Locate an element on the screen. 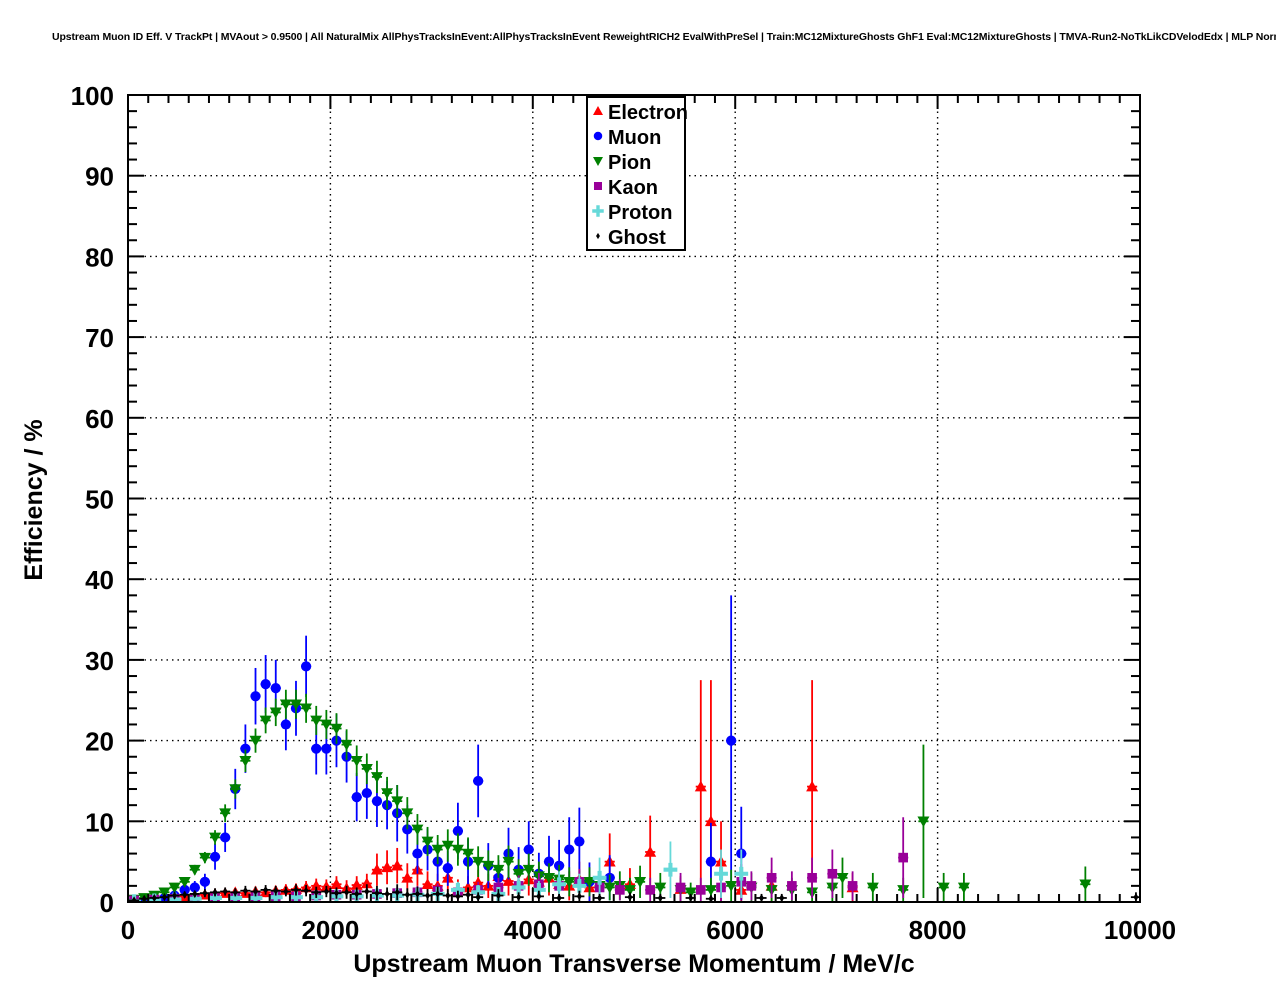  y-tick-label: 100 is located at coordinates (92, 96).